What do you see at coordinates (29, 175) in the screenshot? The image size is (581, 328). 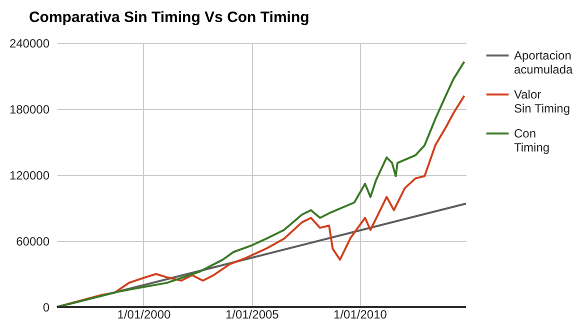 I see `y-tick-label: 120000` at bounding box center [29, 175].